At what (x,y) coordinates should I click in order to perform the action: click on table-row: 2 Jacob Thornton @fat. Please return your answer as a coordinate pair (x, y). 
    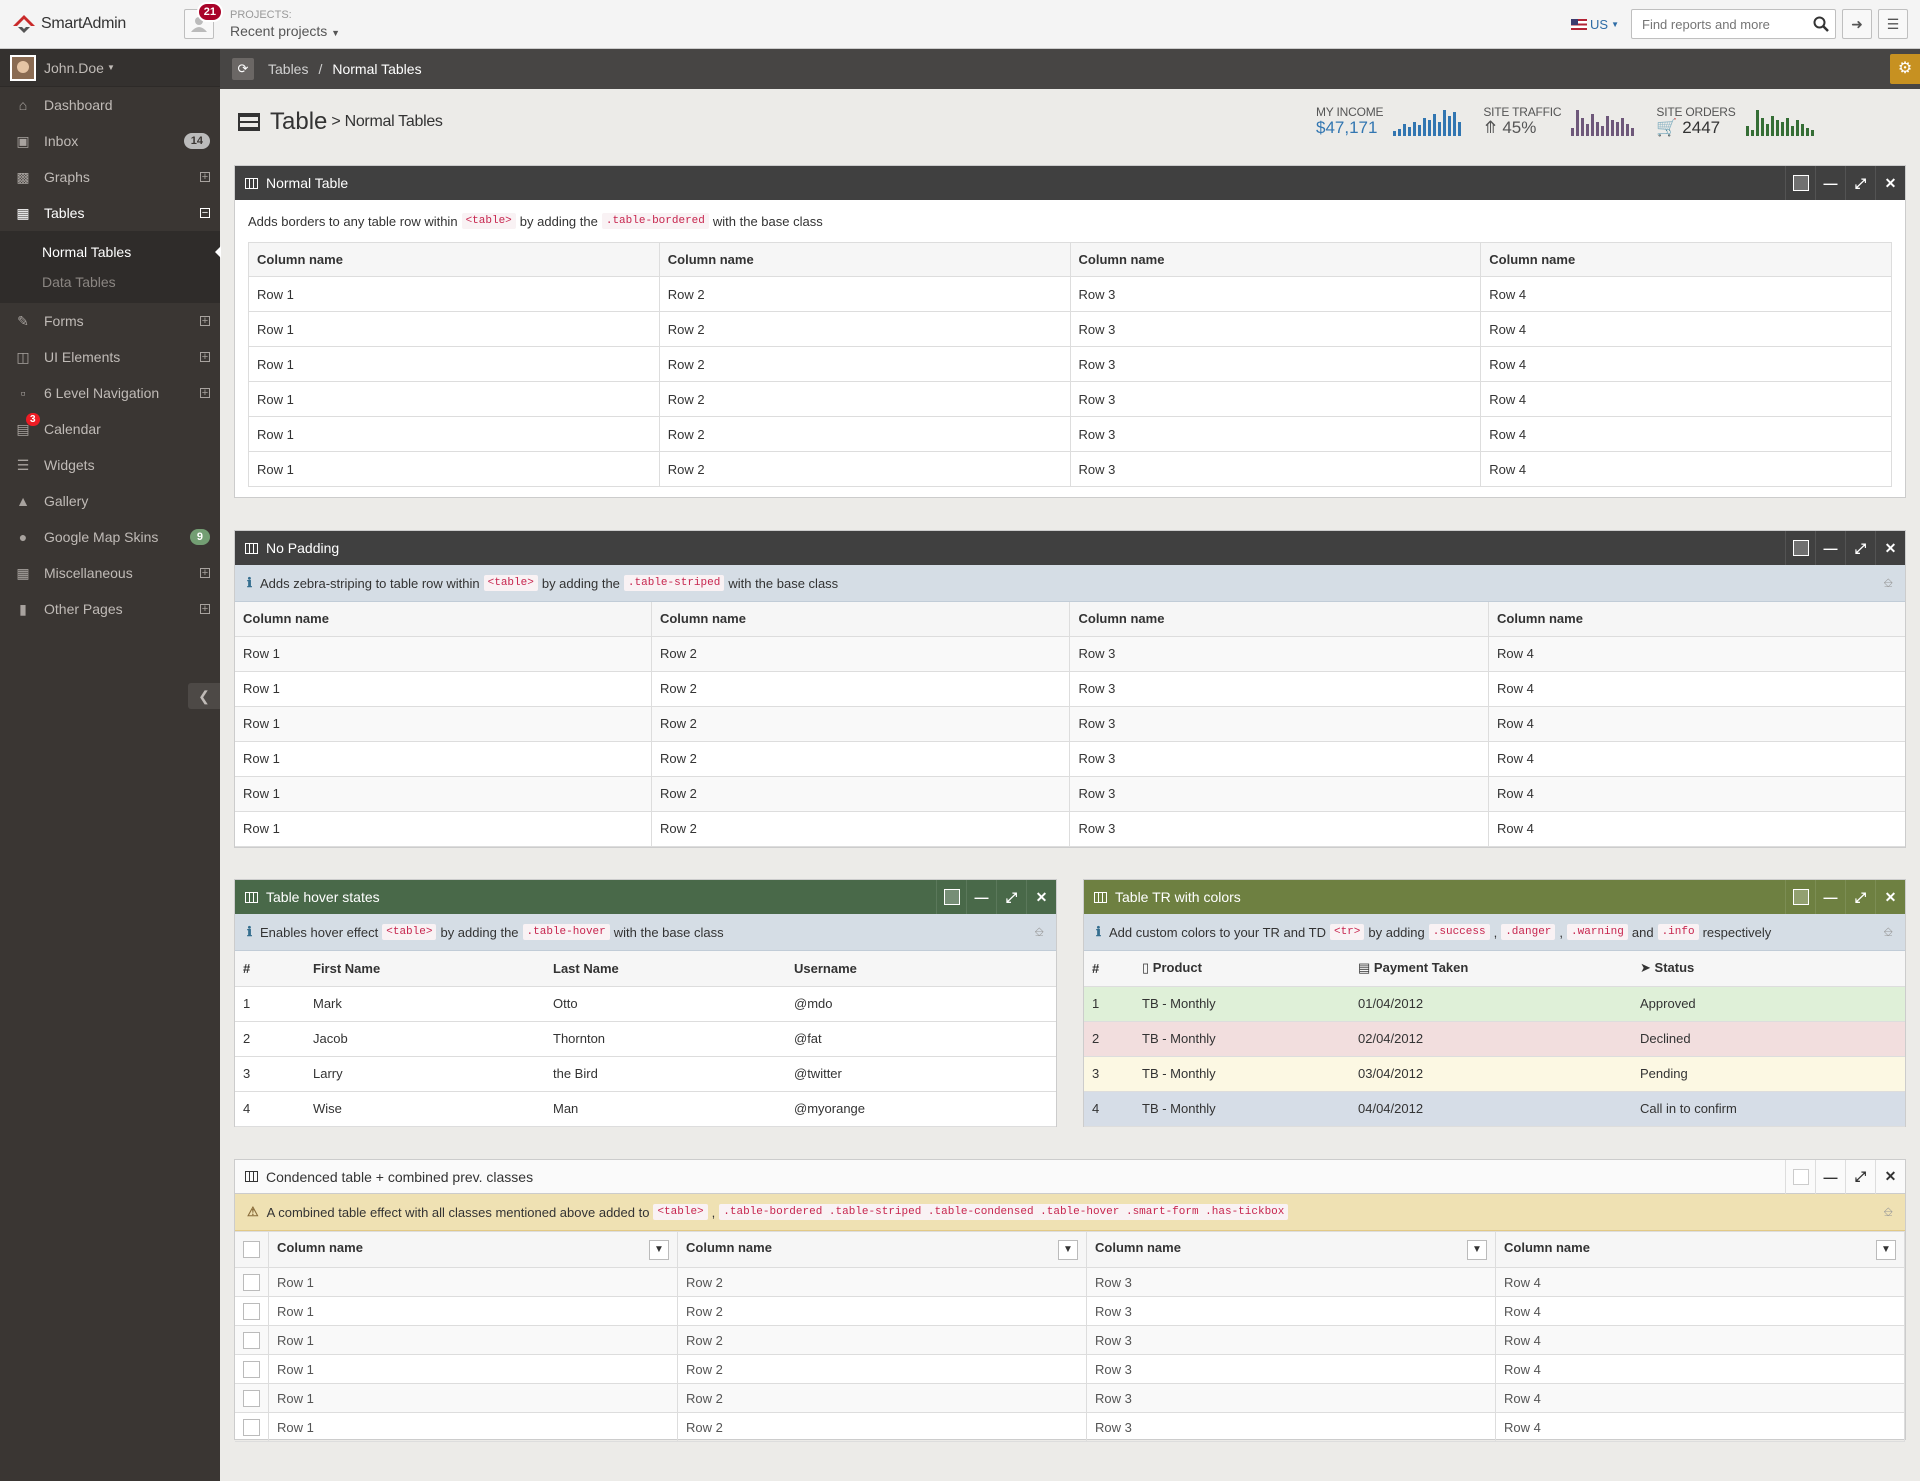
    Looking at the image, I should click on (645, 1039).